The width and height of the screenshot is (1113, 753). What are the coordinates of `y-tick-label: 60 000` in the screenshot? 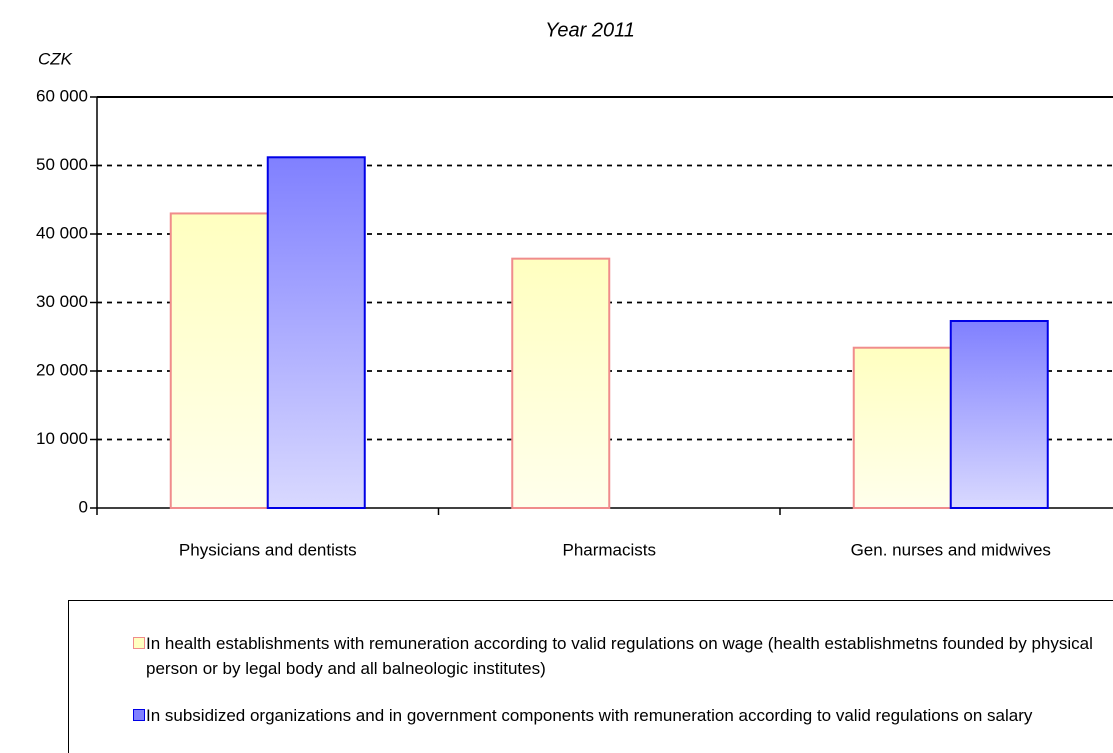 It's located at (62, 95).